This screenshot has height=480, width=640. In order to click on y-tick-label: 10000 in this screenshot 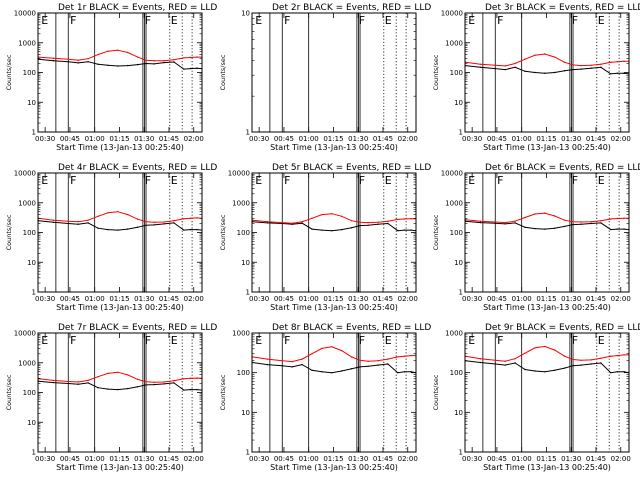, I will do `click(452, 14)`.